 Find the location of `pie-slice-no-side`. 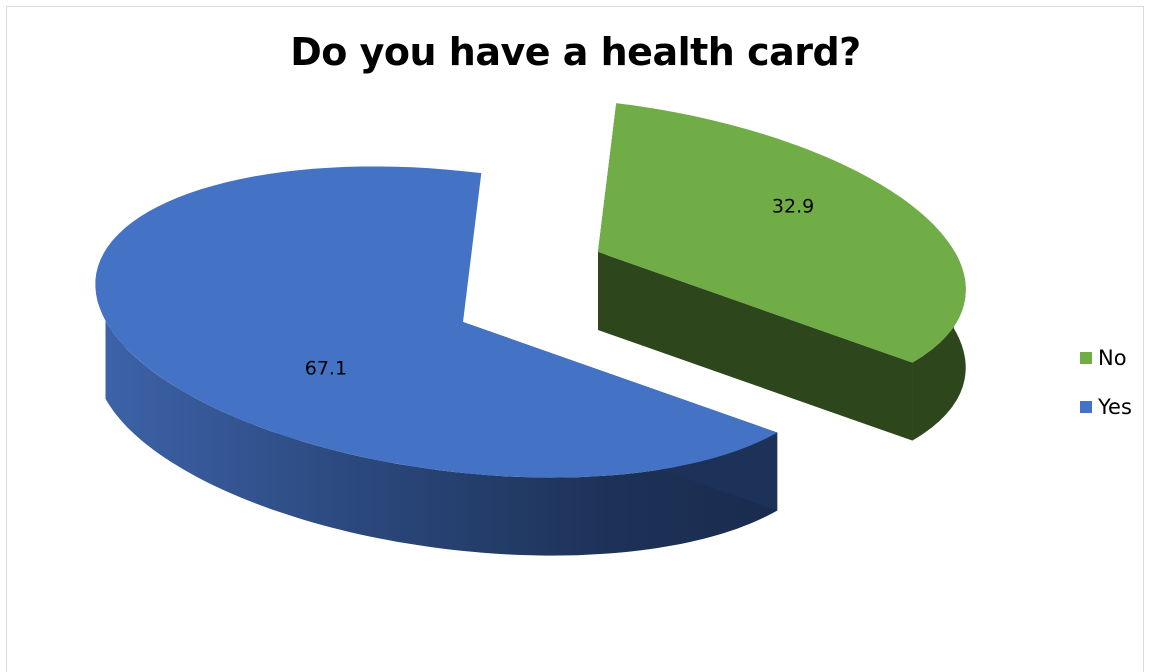

pie-slice-no-side is located at coordinates (782, 345).